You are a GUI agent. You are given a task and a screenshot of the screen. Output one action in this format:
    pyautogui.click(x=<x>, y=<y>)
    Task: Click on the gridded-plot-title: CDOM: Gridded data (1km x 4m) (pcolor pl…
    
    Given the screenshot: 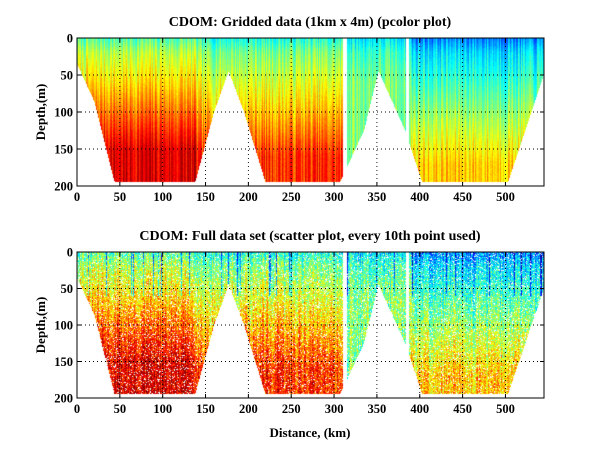 What is the action you would take?
    pyautogui.click(x=310, y=22)
    